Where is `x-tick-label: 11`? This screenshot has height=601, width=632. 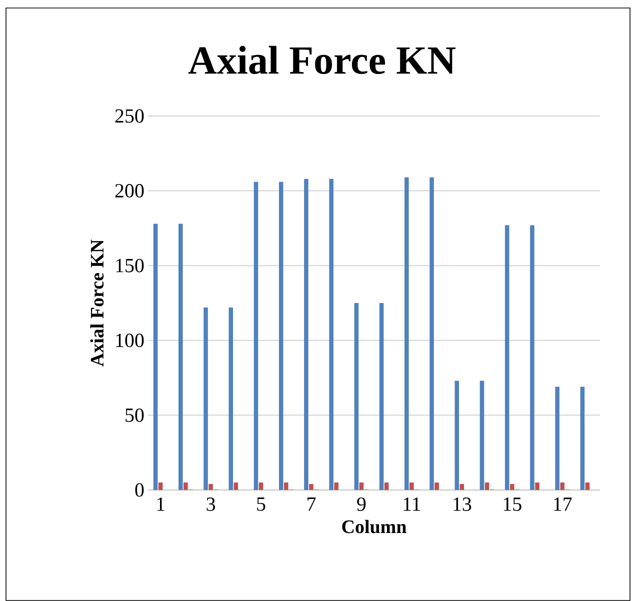 x-tick-label: 11 is located at coordinates (412, 504).